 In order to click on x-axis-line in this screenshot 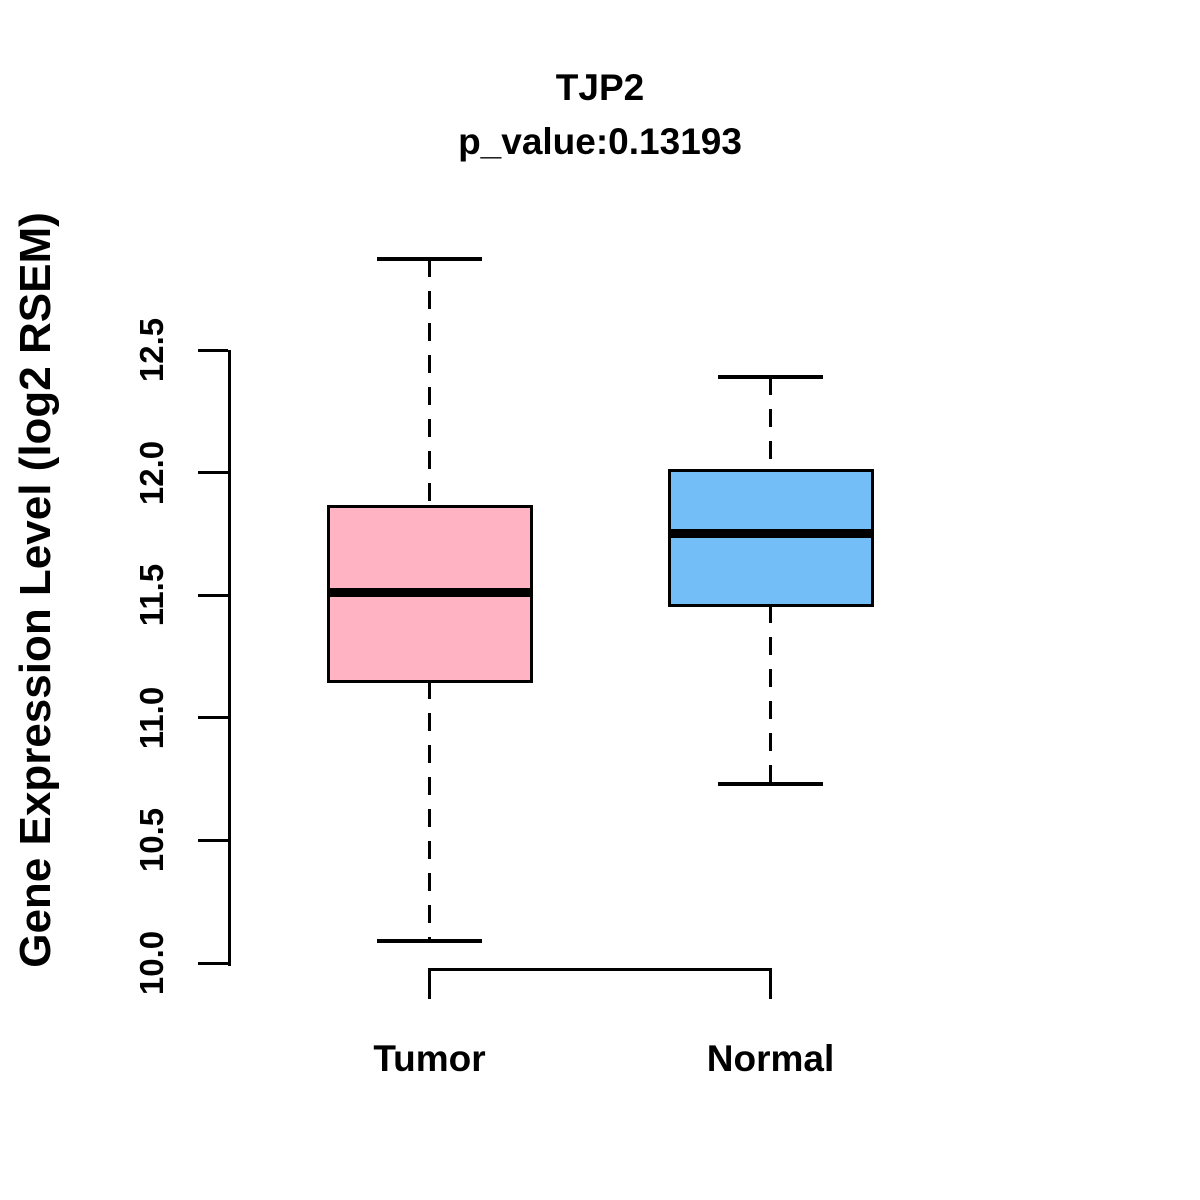, I will do `click(600, 969)`.